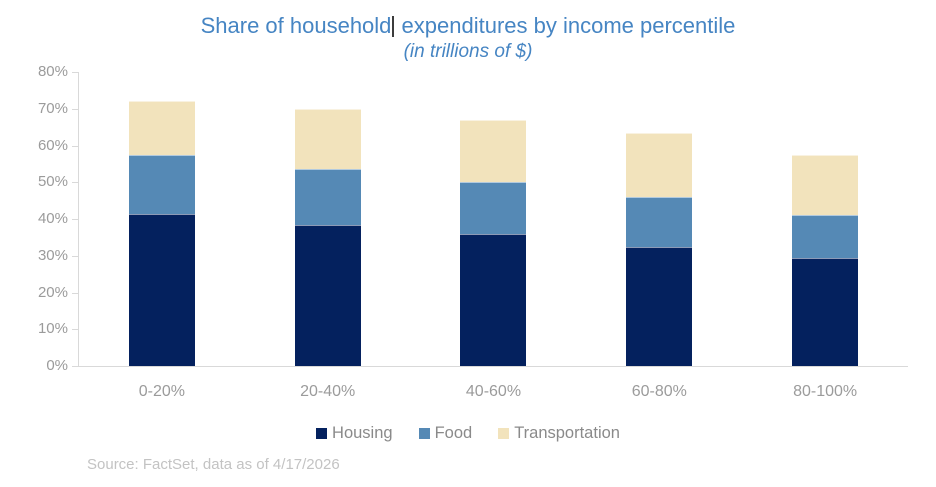 This screenshot has height=487, width=936. I want to click on legend-label-transportation: Transportation, so click(567, 433).